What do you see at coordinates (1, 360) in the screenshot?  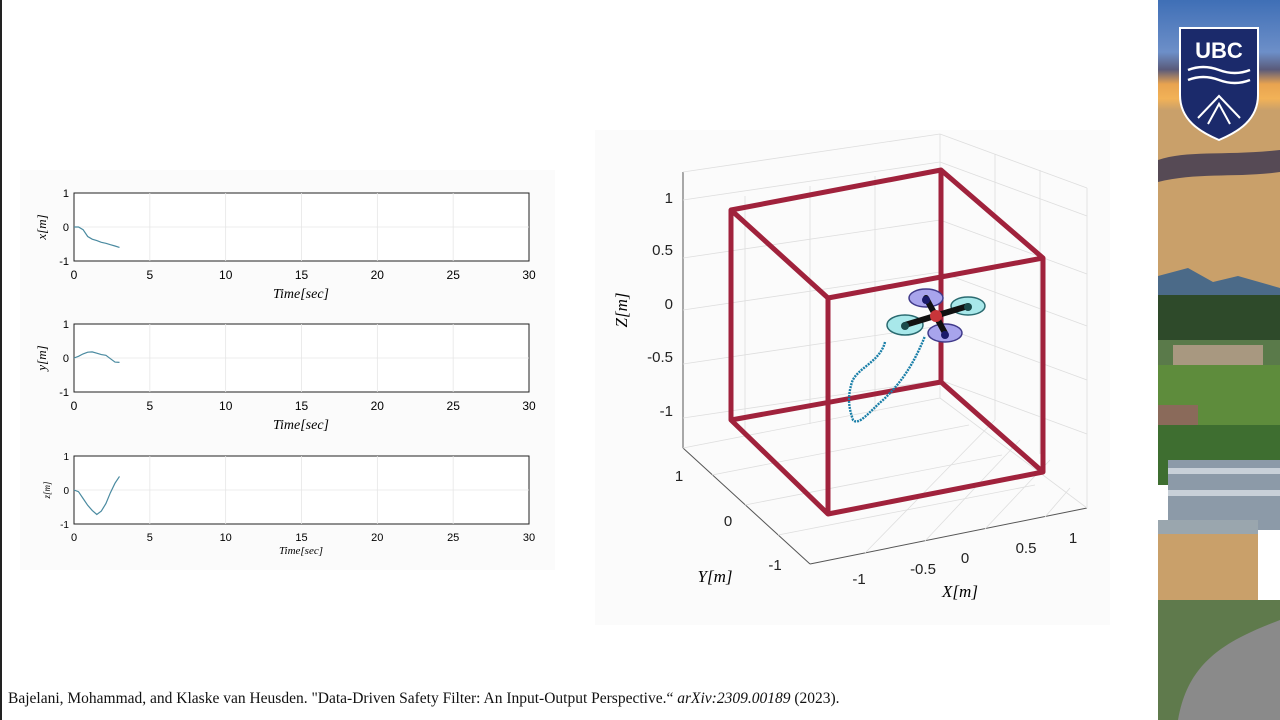 I see `slide-border` at bounding box center [1, 360].